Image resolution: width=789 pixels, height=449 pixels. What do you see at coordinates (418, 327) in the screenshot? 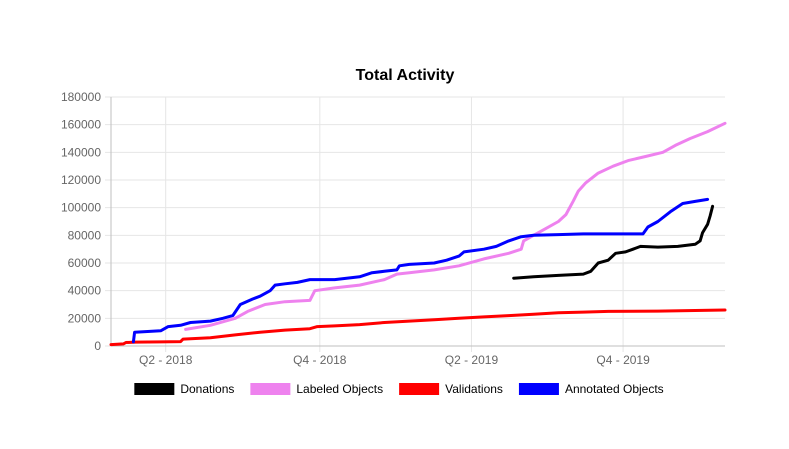
I see `series-line-validations` at bounding box center [418, 327].